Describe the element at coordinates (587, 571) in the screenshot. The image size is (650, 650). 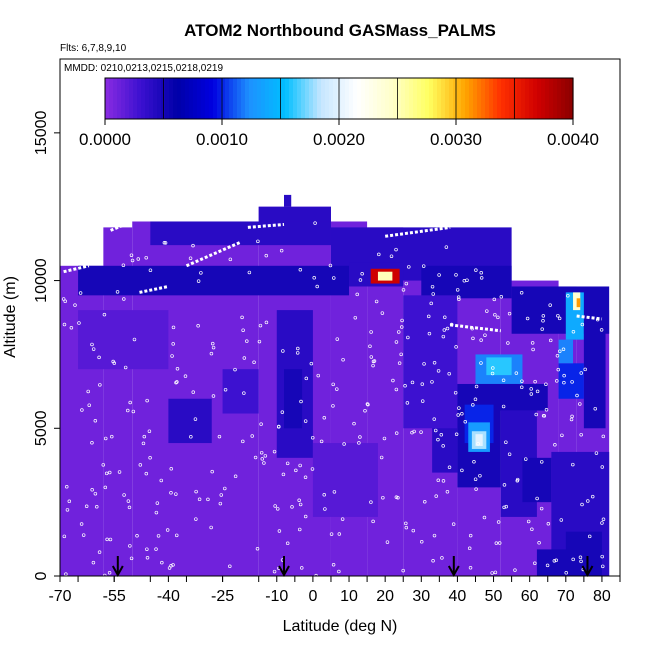
I see `surface-arrow-head` at that location.